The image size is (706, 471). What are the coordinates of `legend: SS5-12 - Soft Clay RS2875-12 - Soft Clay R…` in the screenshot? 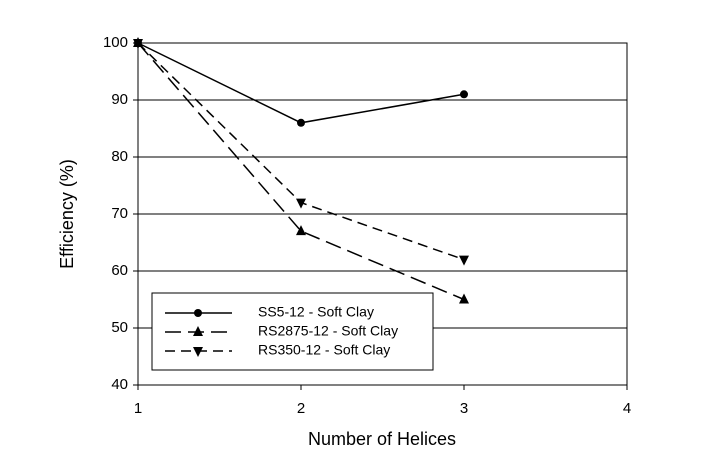 It's located at (292, 331).